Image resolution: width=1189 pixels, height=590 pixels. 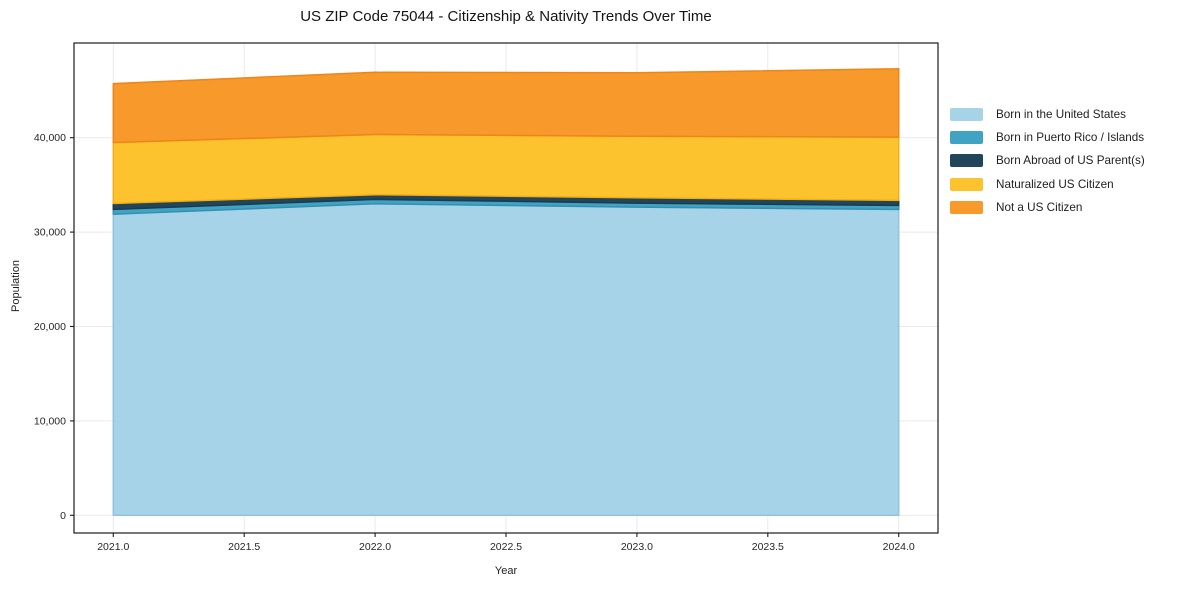 What do you see at coordinates (1039, 207) in the screenshot?
I see `legend-label: Not a US Citizen` at bounding box center [1039, 207].